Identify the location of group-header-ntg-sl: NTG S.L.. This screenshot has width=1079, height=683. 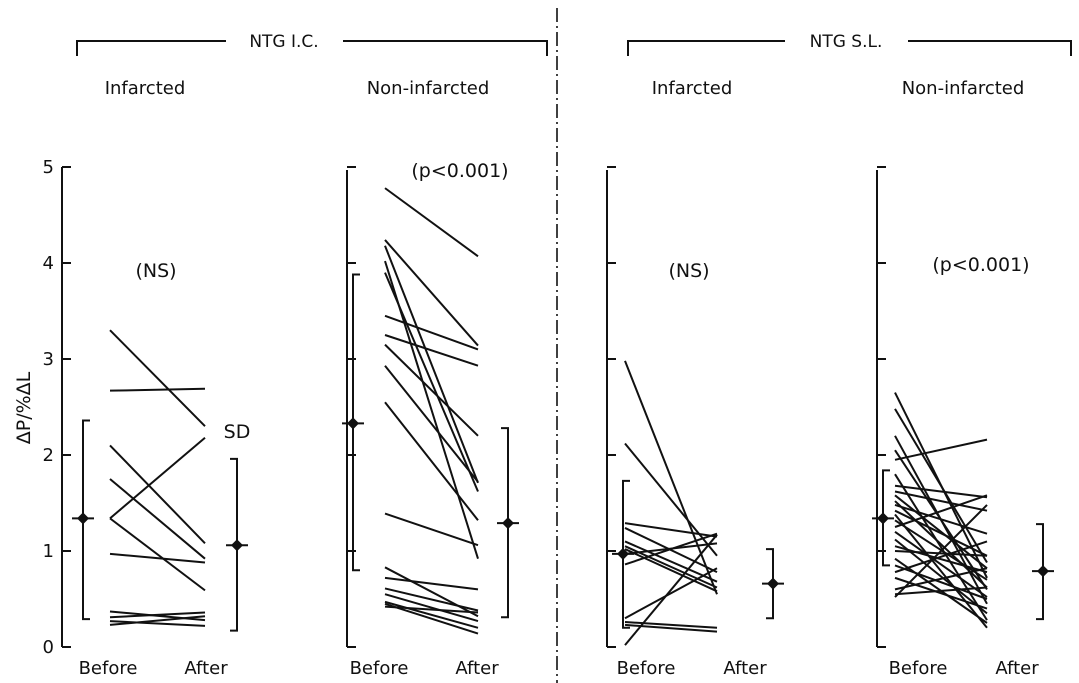
(849, 44).